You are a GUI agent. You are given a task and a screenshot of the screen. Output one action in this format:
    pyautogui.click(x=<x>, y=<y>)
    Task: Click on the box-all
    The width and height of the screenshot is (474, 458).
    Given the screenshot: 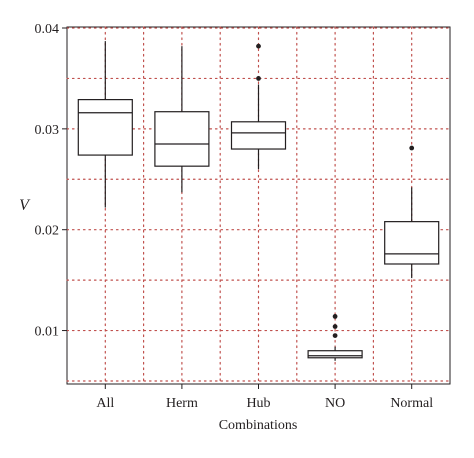 What is the action you would take?
    pyautogui.click(x=105, y=124)
    